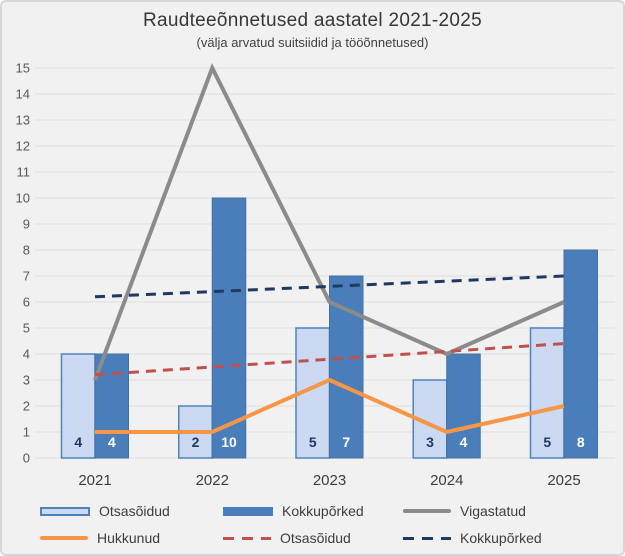  I want to click on legend-label: Hukkunud, so click(129, 538).